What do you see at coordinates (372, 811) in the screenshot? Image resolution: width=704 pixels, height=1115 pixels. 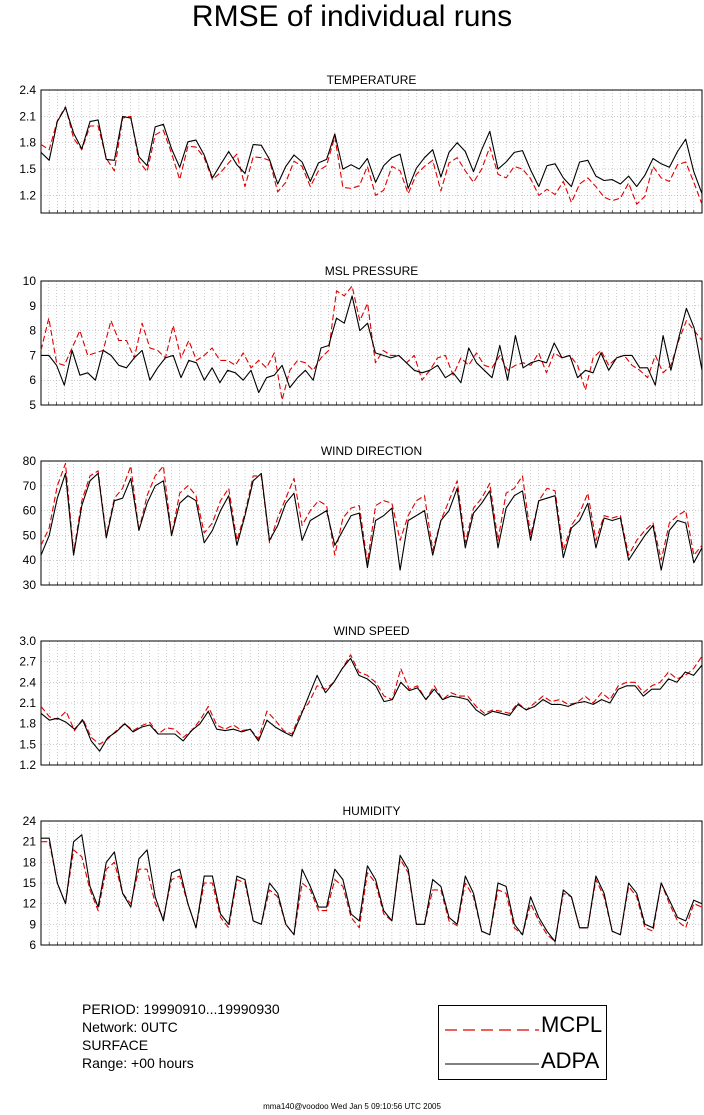 I see `panel-title: HUMIDITY` at bounding box center [372, 811].